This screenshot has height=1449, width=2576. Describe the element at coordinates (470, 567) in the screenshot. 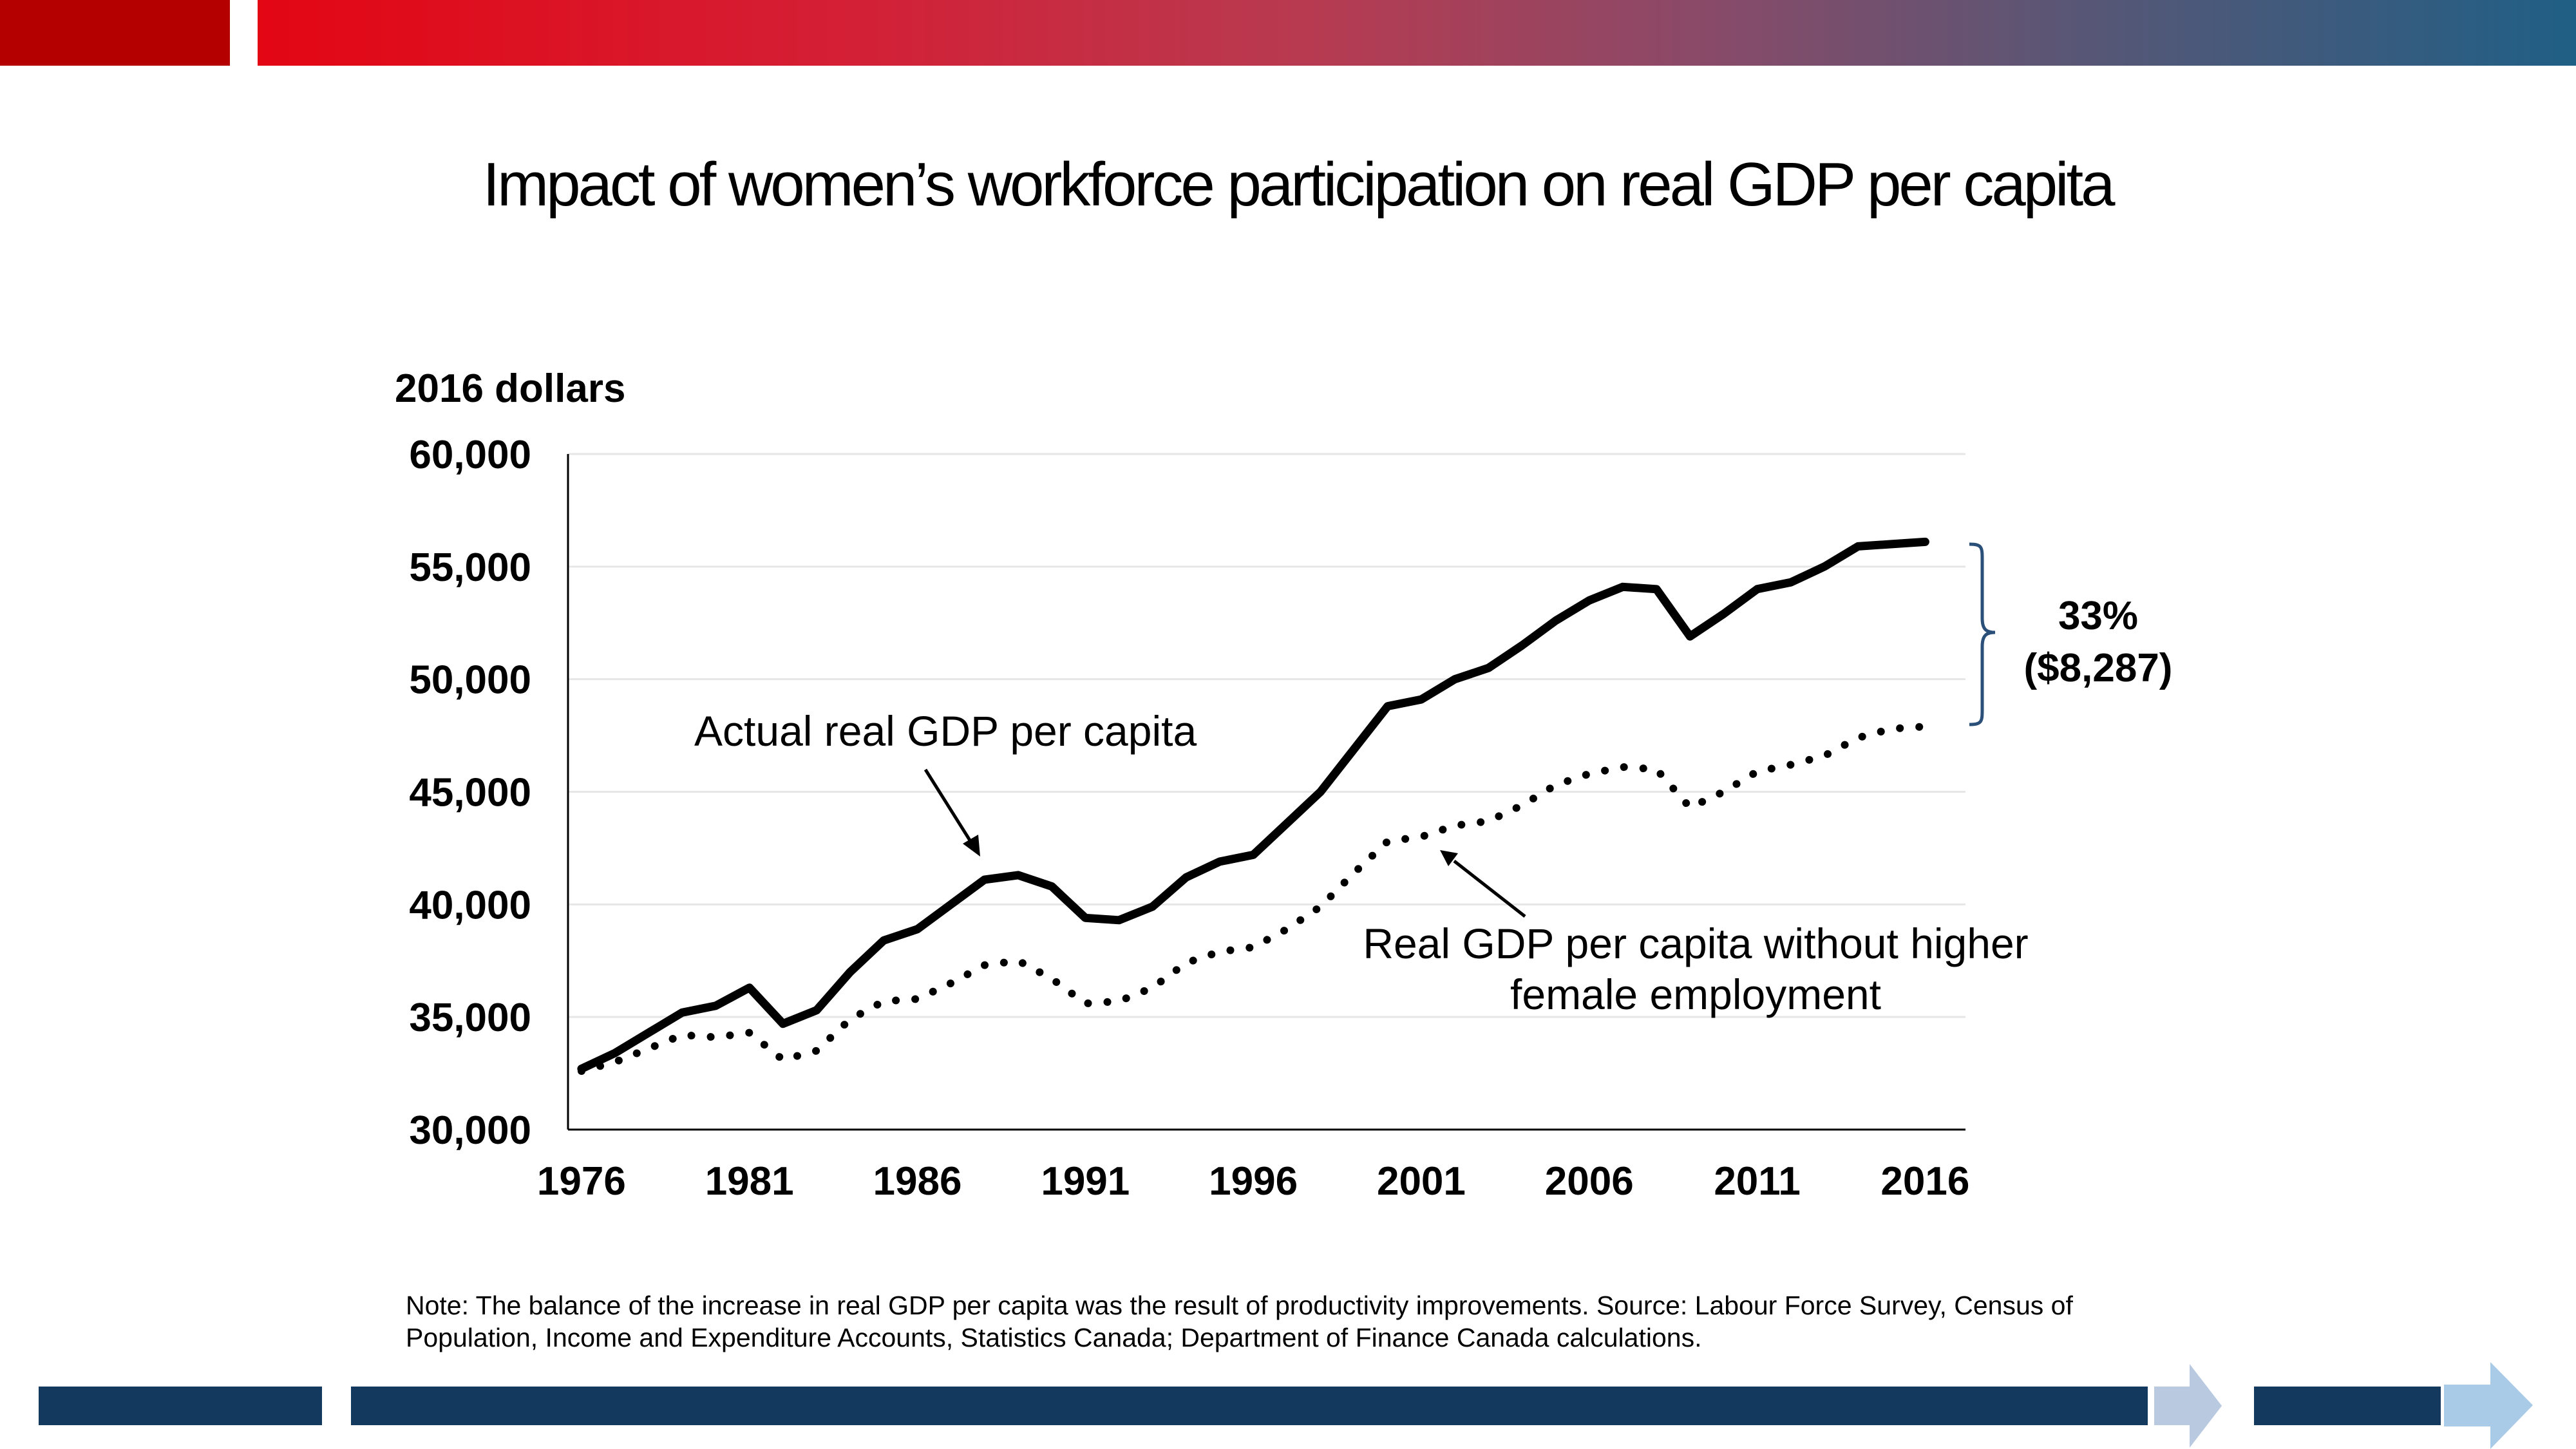

I see `y-tick-label: 55,000` at that location.